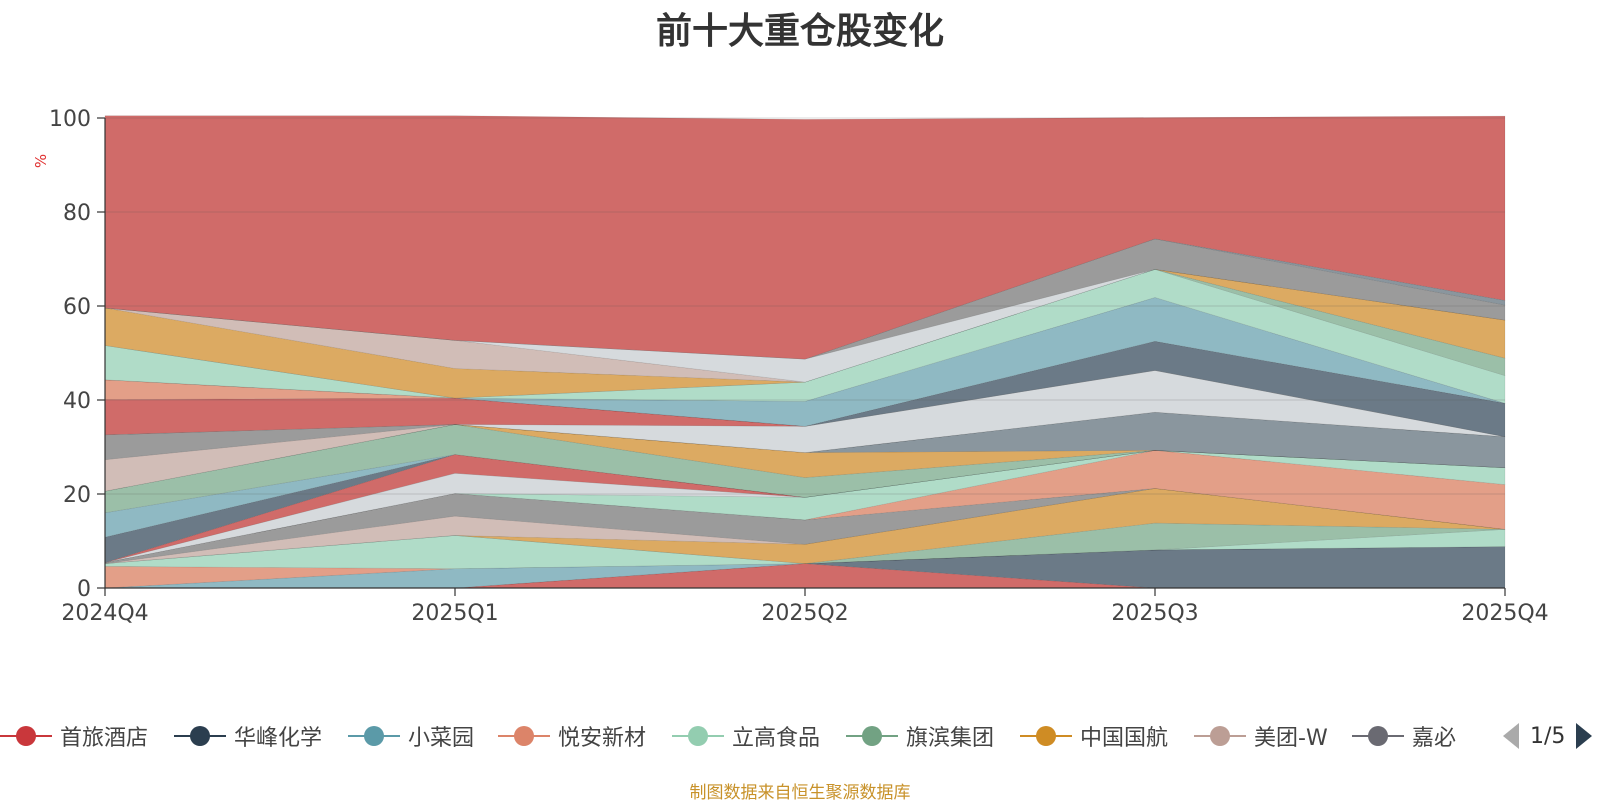 This screenshot has width=1600, height=803. Describe the element at coordinates (799, 31) in the screenshot. I see `chart-title: 前十大重仓股变化` at that location.